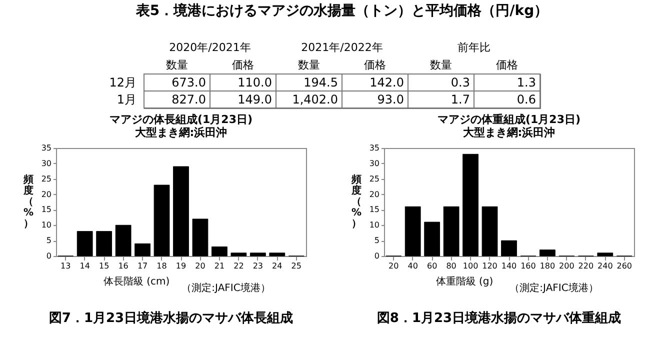 The height and width of the screenshot is (349, 656). I want to click on x-tick-label: 22, so click(239, 266).